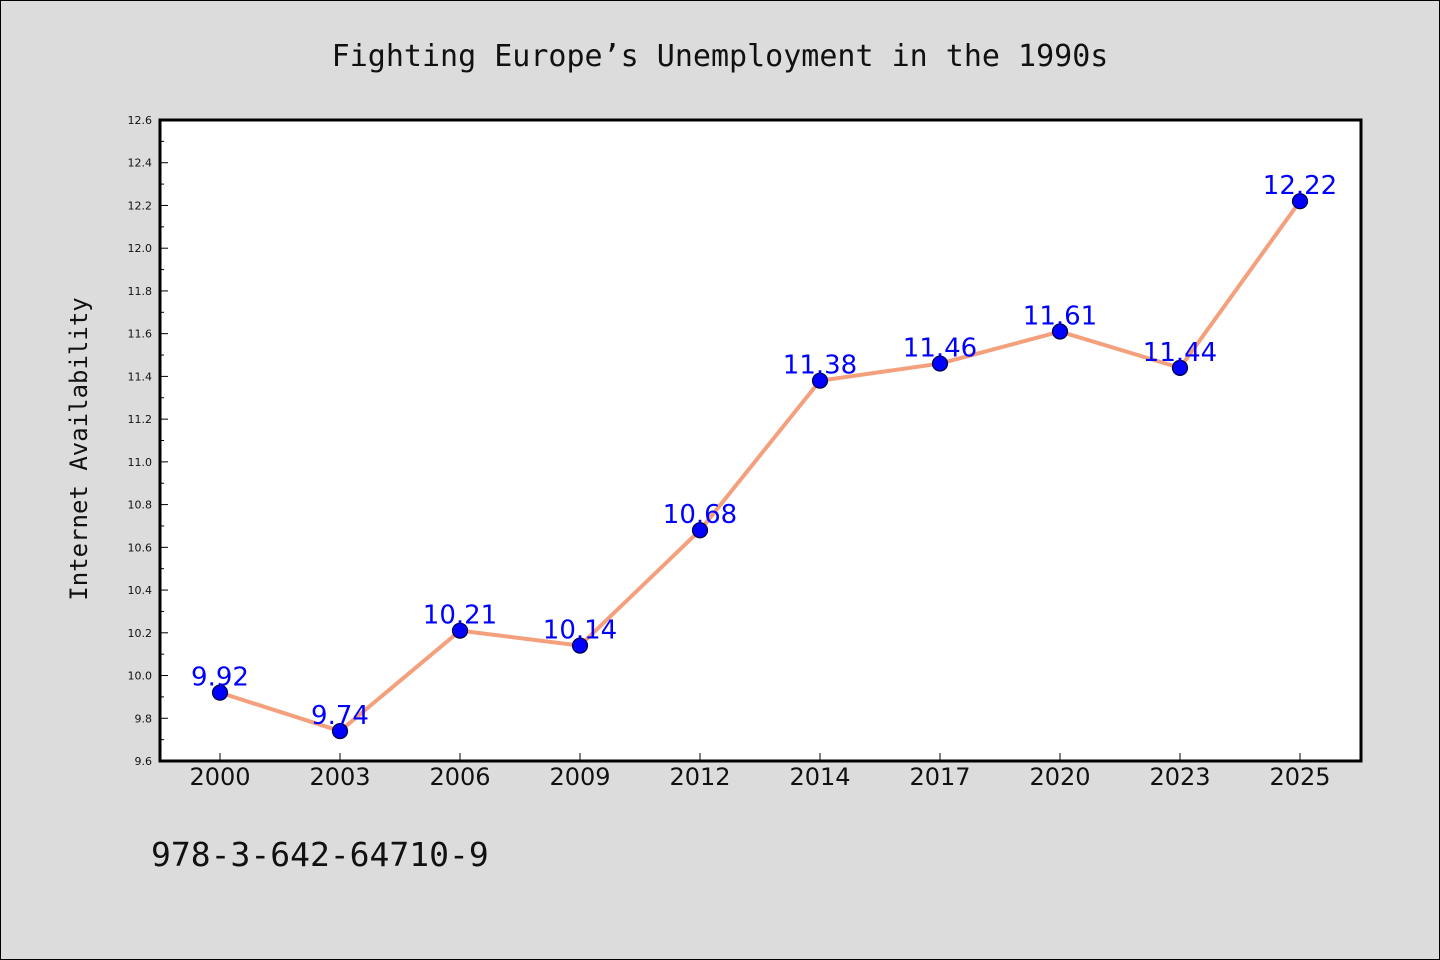 The width and height of the screenshot is (1440, 960). Describe the element at coordinates (219, 777) in the screenshot. I see `x-tick-label: 2000` at that location.